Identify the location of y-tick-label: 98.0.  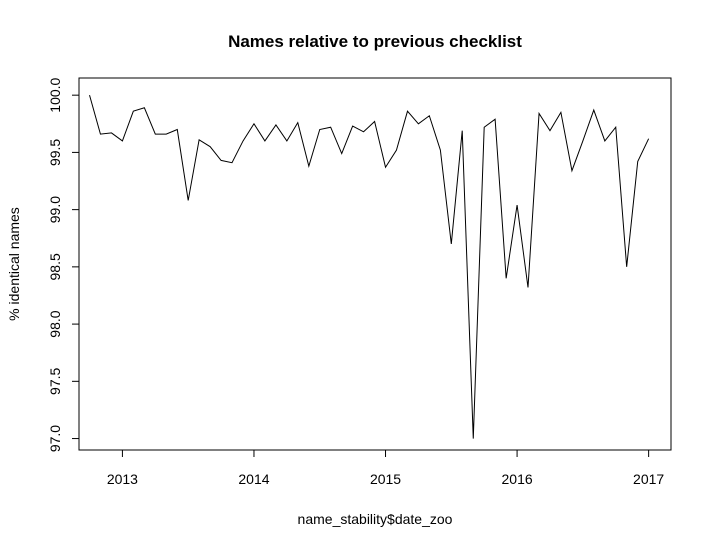
(55, 323).